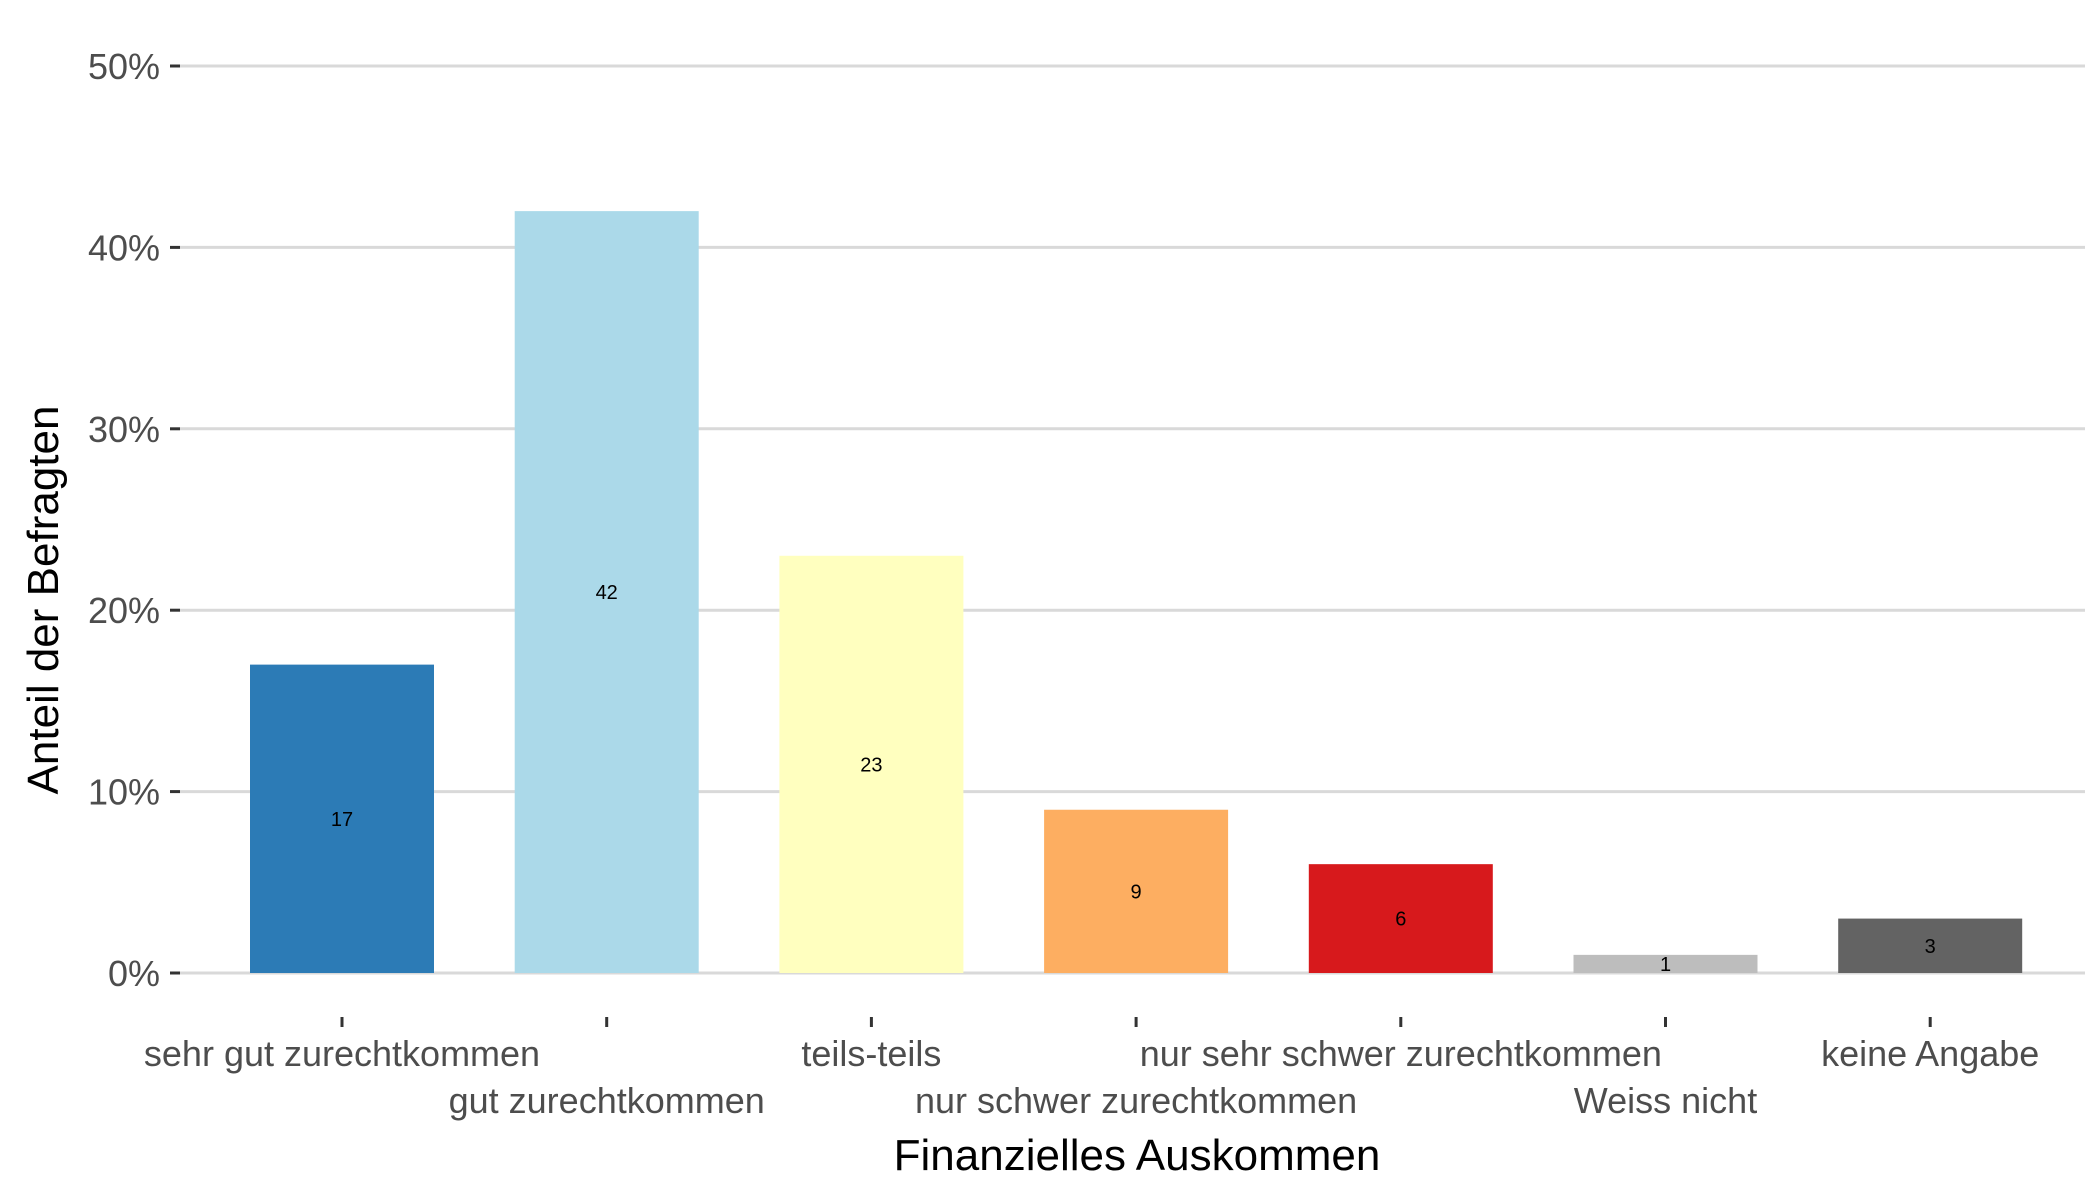  I want to click on x-tick-label: gut zurechtkommen, so click(607, 1100).